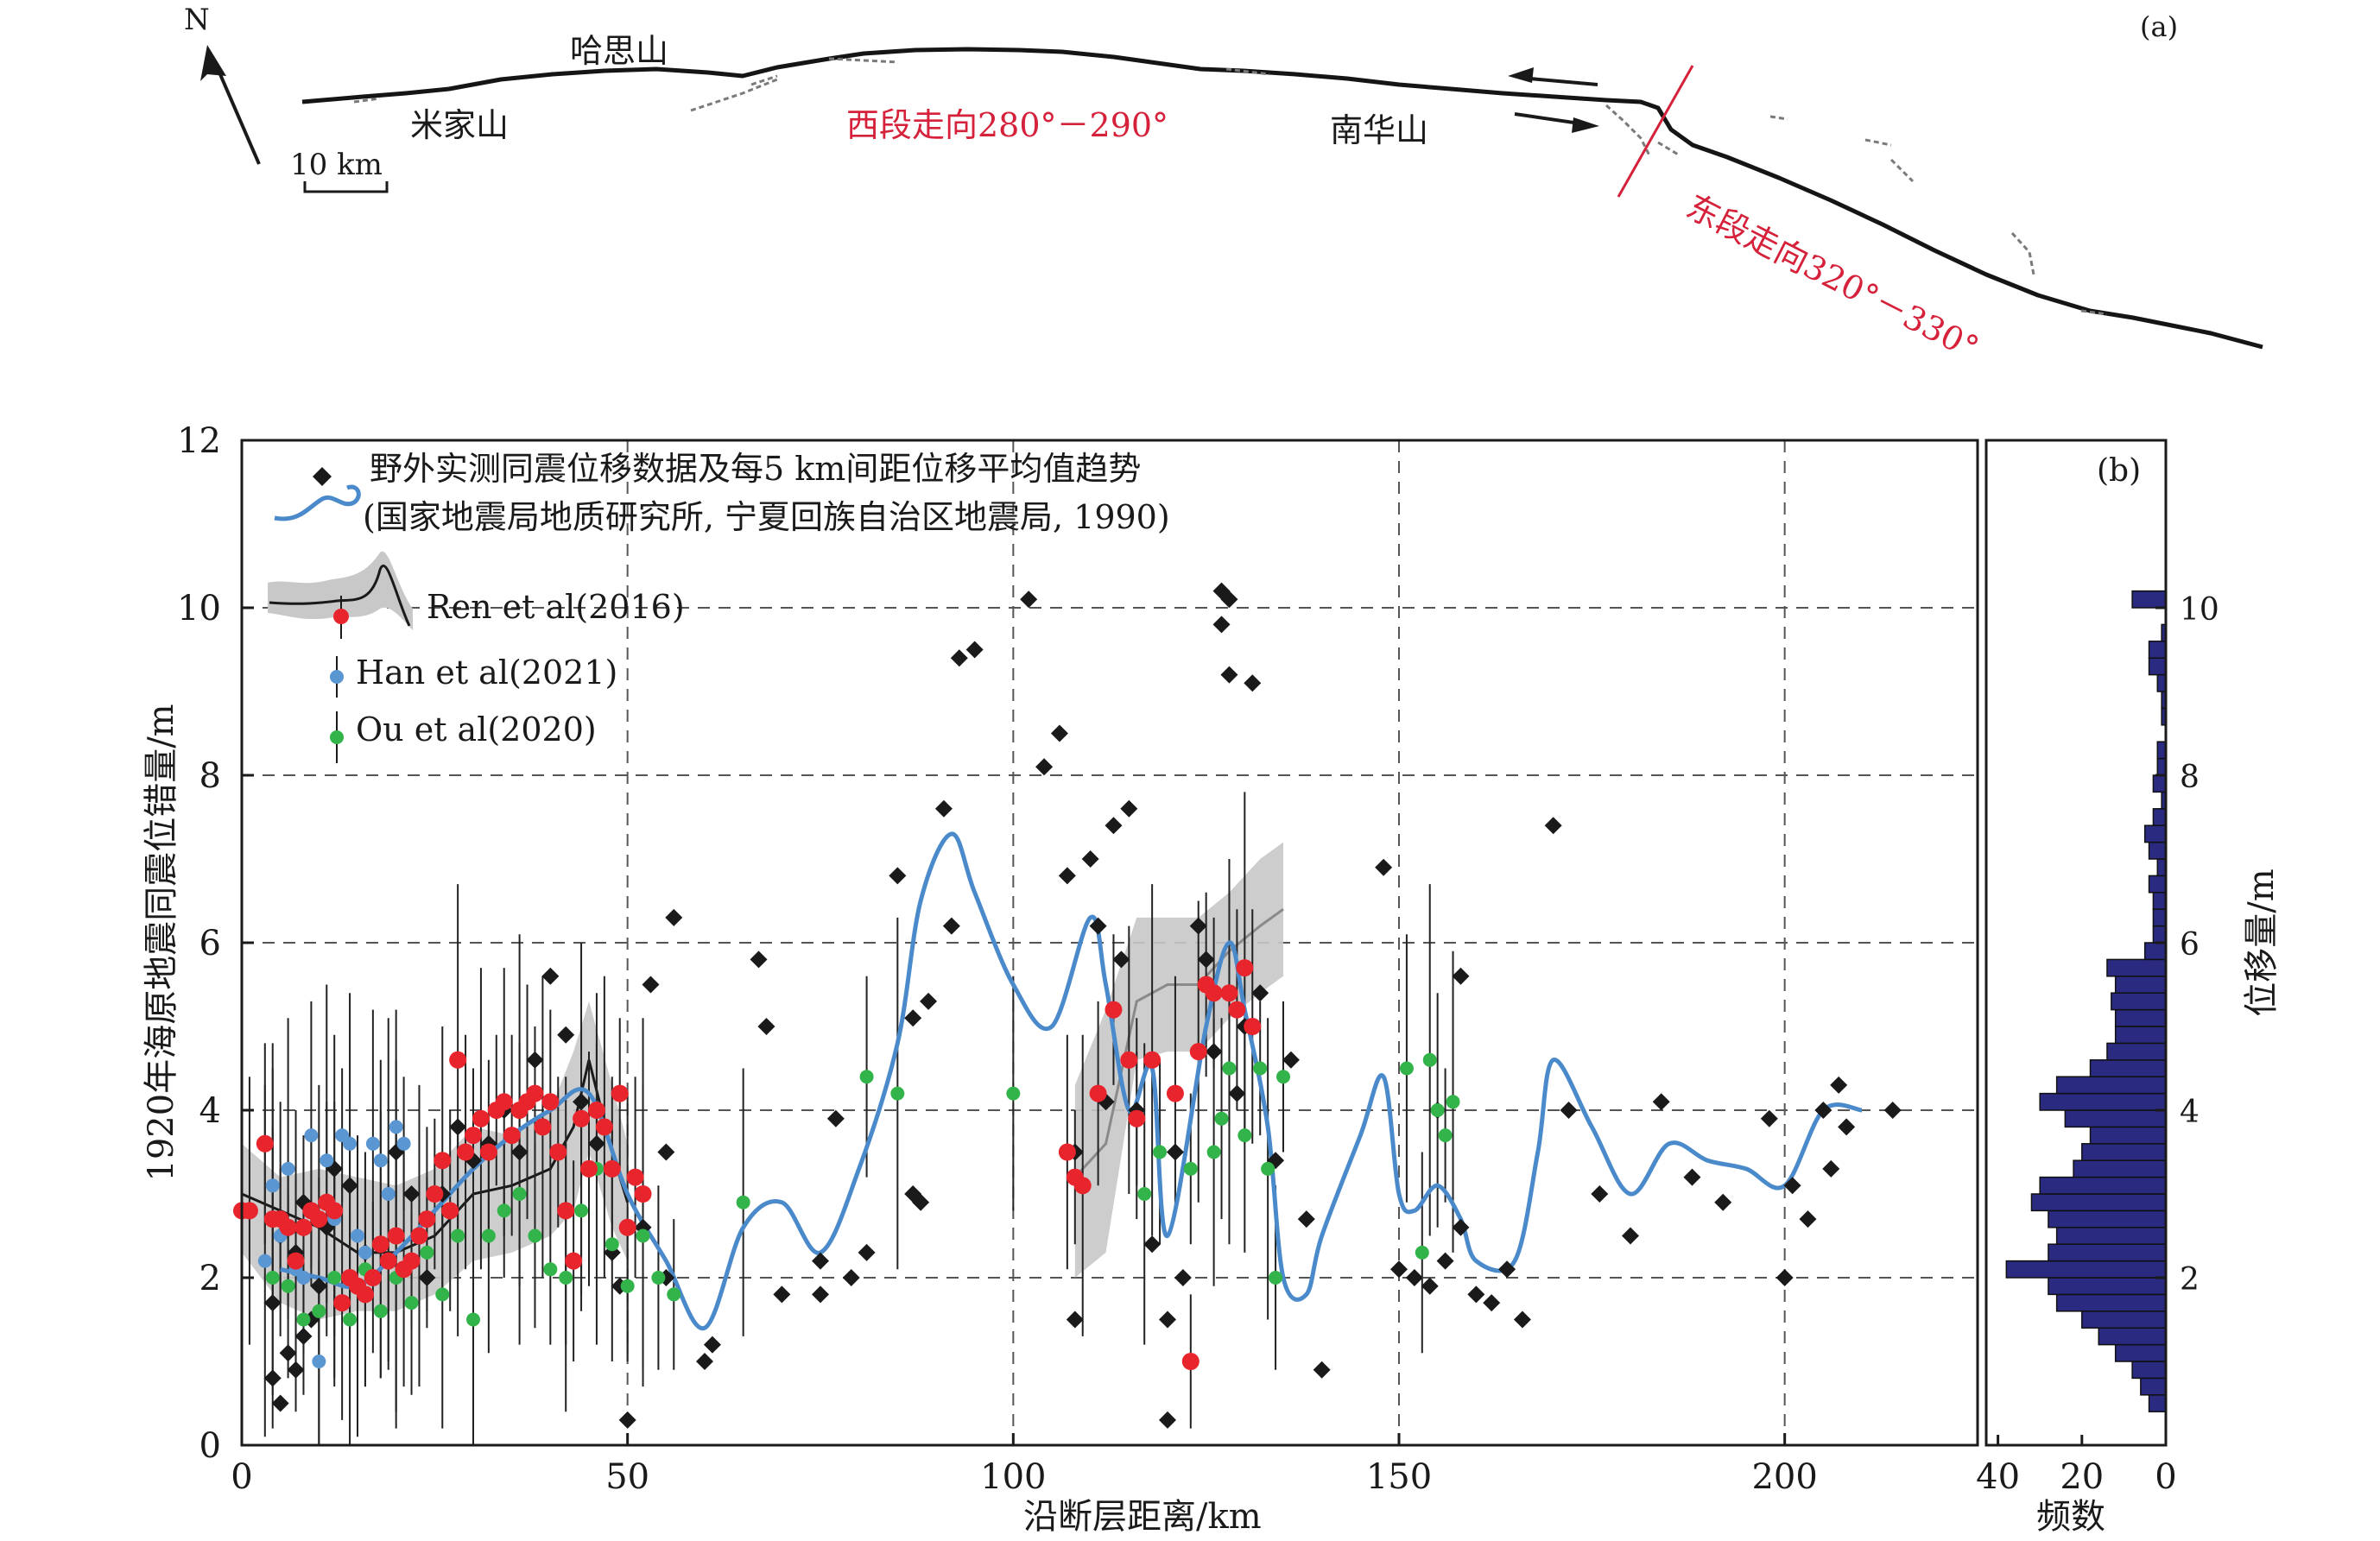 The width and height of the screenshot is (2380, 1541). Describe the element at coordinates (210, 1111) in the screenshot. I see `y-tick-label: 4` at that location.